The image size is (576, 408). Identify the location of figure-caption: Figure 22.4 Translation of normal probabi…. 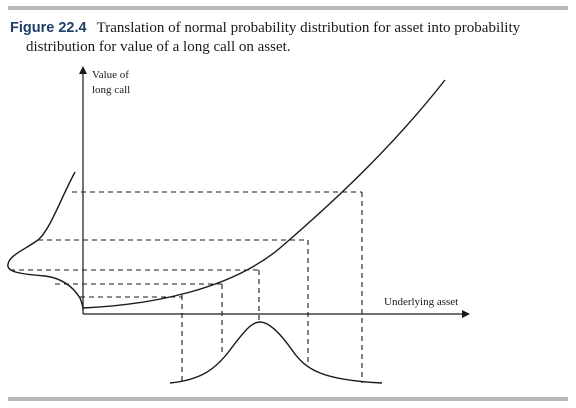
(290, 38).